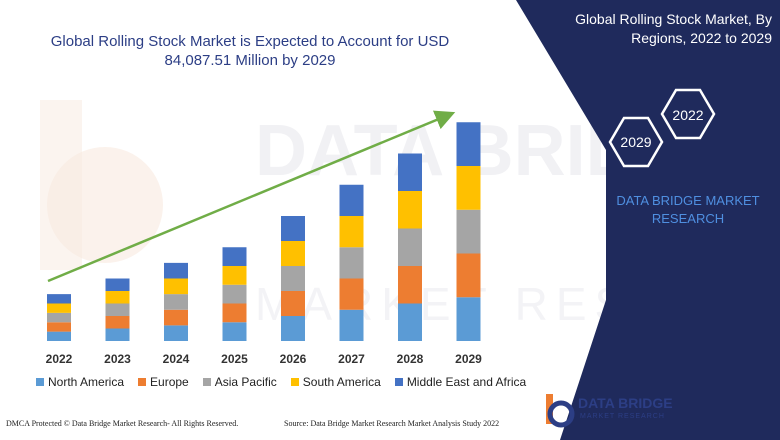 This screenshot has height=440, width=780. I want to click on x-tick-label: 2023, so click(117, 359).